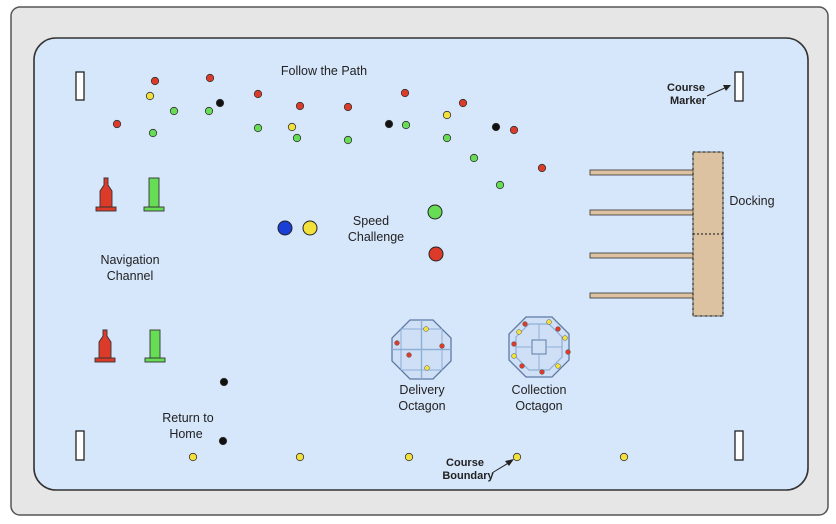  What do you see at coordinates (329, 131) in the screenshot?
I see `follow-path-buoys` at bounding box center [329, 131].